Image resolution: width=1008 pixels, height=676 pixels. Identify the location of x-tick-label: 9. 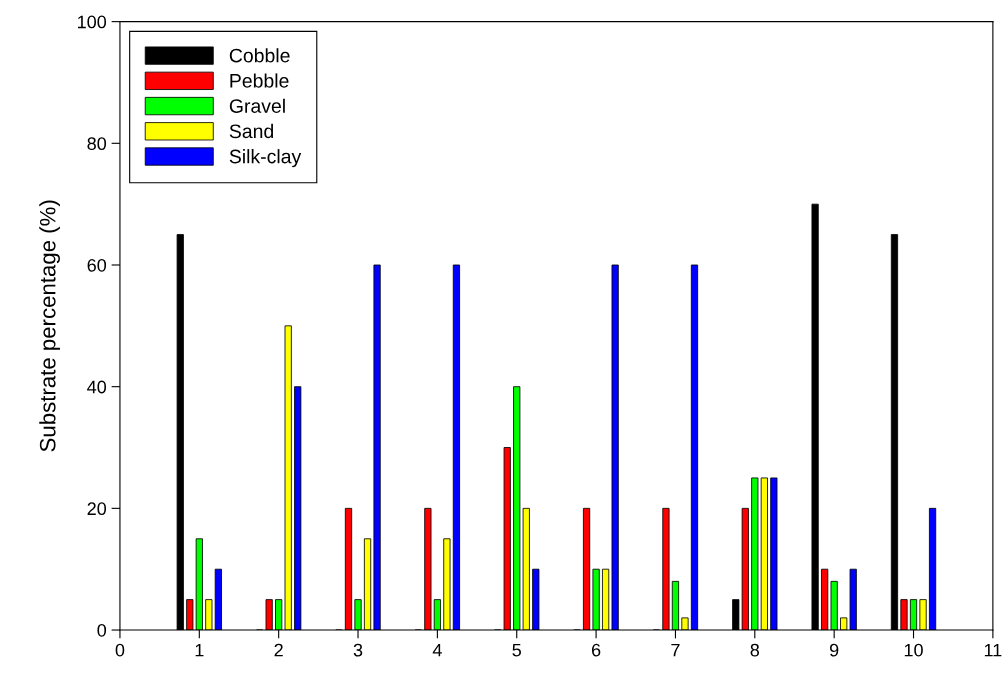
(834, 650).